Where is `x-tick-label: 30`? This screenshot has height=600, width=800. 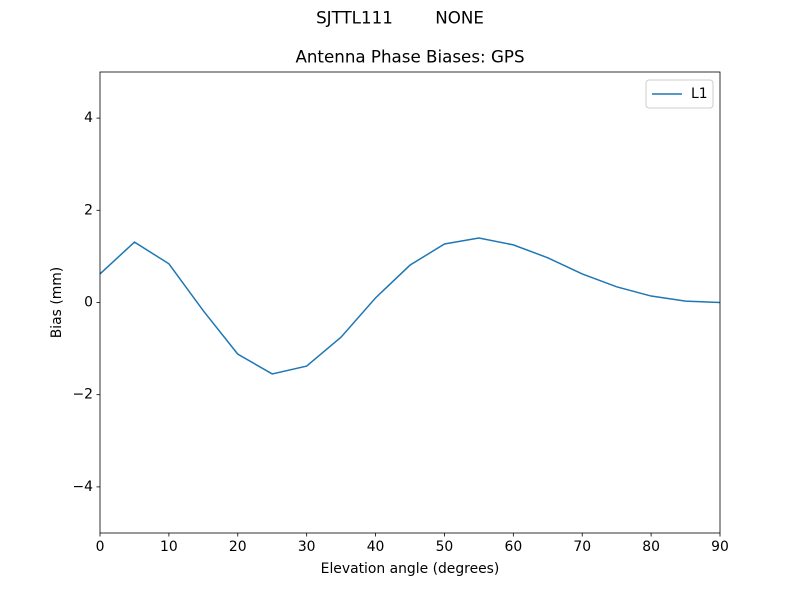
x-tick-label: 30 is located at coordinates (307, 547).